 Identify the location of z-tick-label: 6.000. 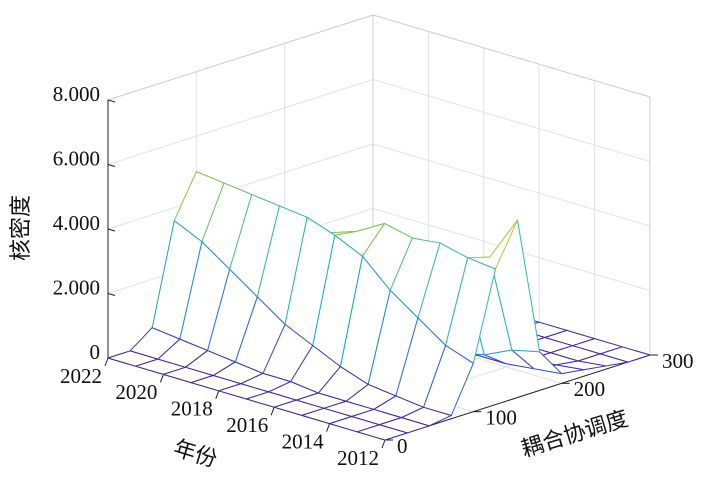
(76, 158).